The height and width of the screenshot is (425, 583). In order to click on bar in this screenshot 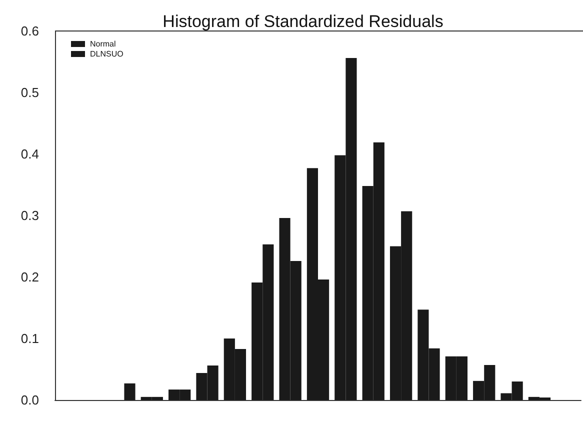, I will do `click(130, 391)`.